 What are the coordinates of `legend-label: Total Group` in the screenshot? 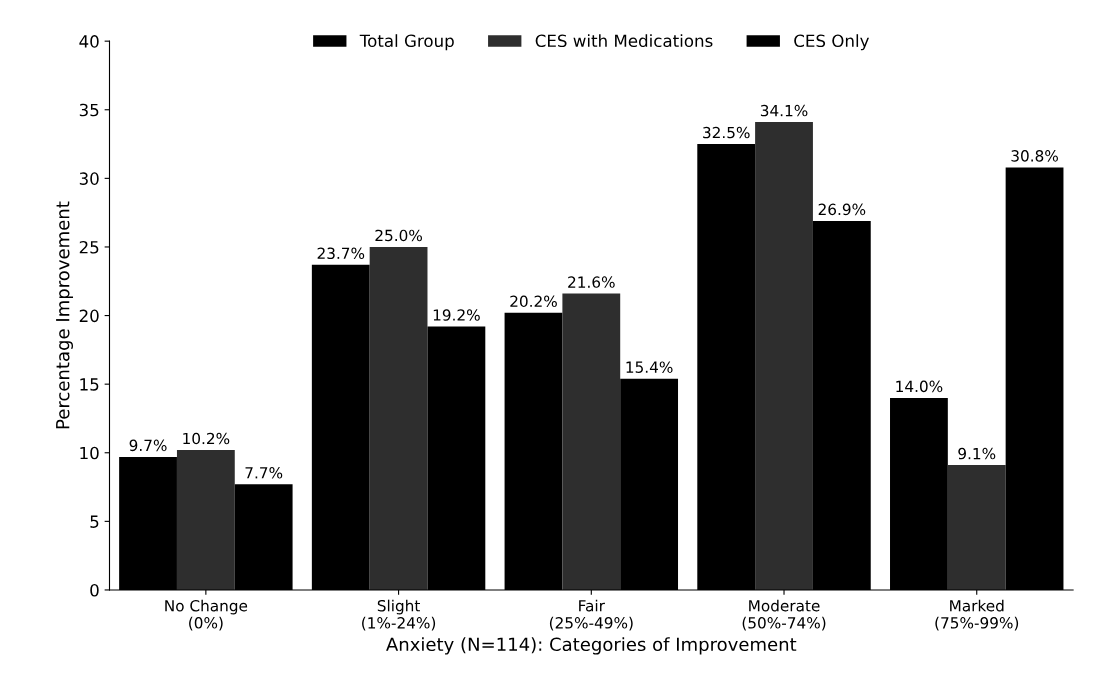 It's located at (406, 42).